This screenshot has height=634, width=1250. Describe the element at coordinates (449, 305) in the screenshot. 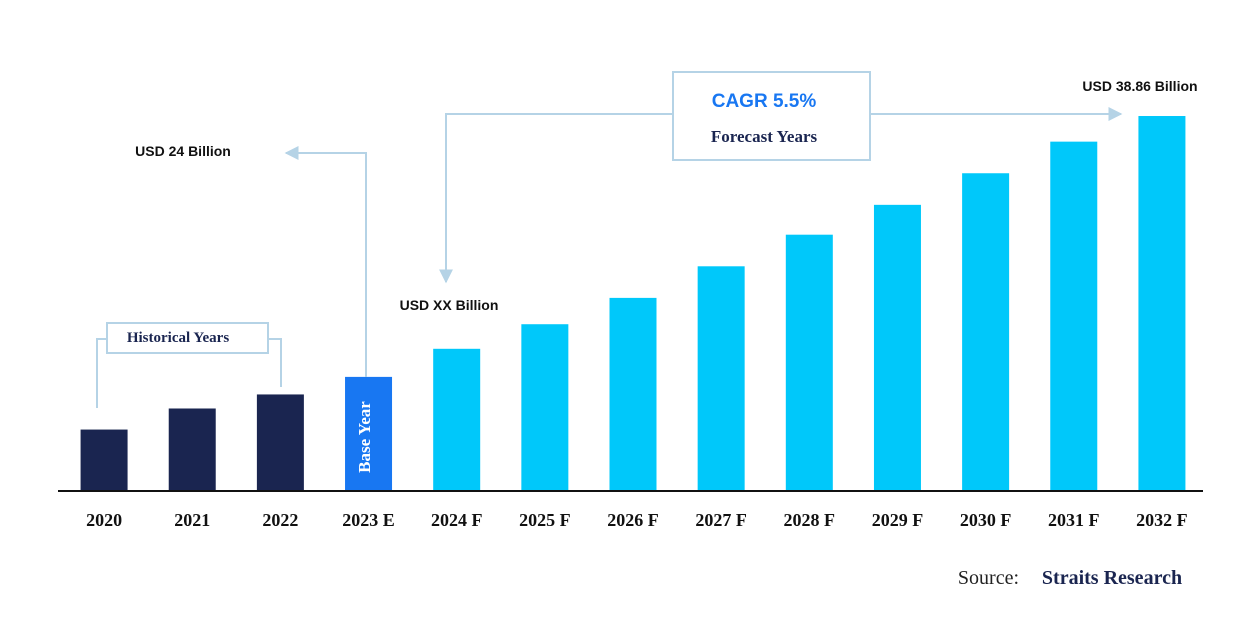

I see `forecast-value-label: USD XX Billion` at that location.